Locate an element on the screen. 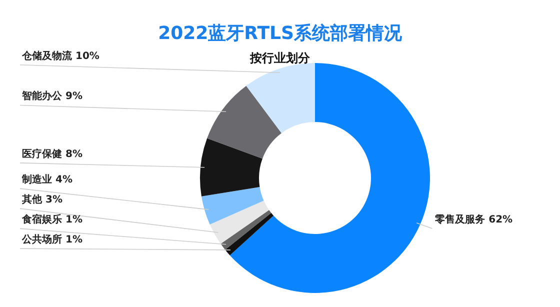 Image resolution: width=560 pixels, height=307 pixels. slice-label: 制造业 4% is located at coordinates (46, 180).